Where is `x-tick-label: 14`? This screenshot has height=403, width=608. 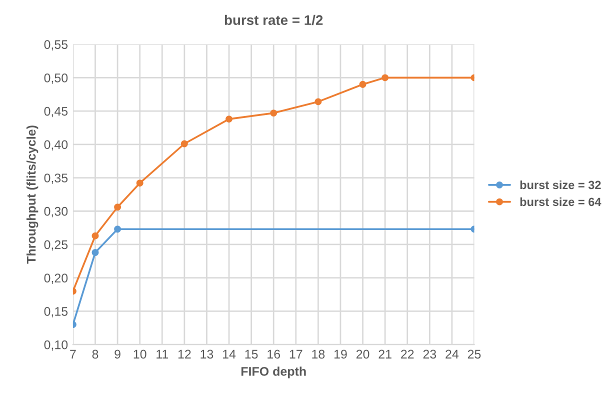 x-tick-label: 14 is located at coordinates (229, 354).